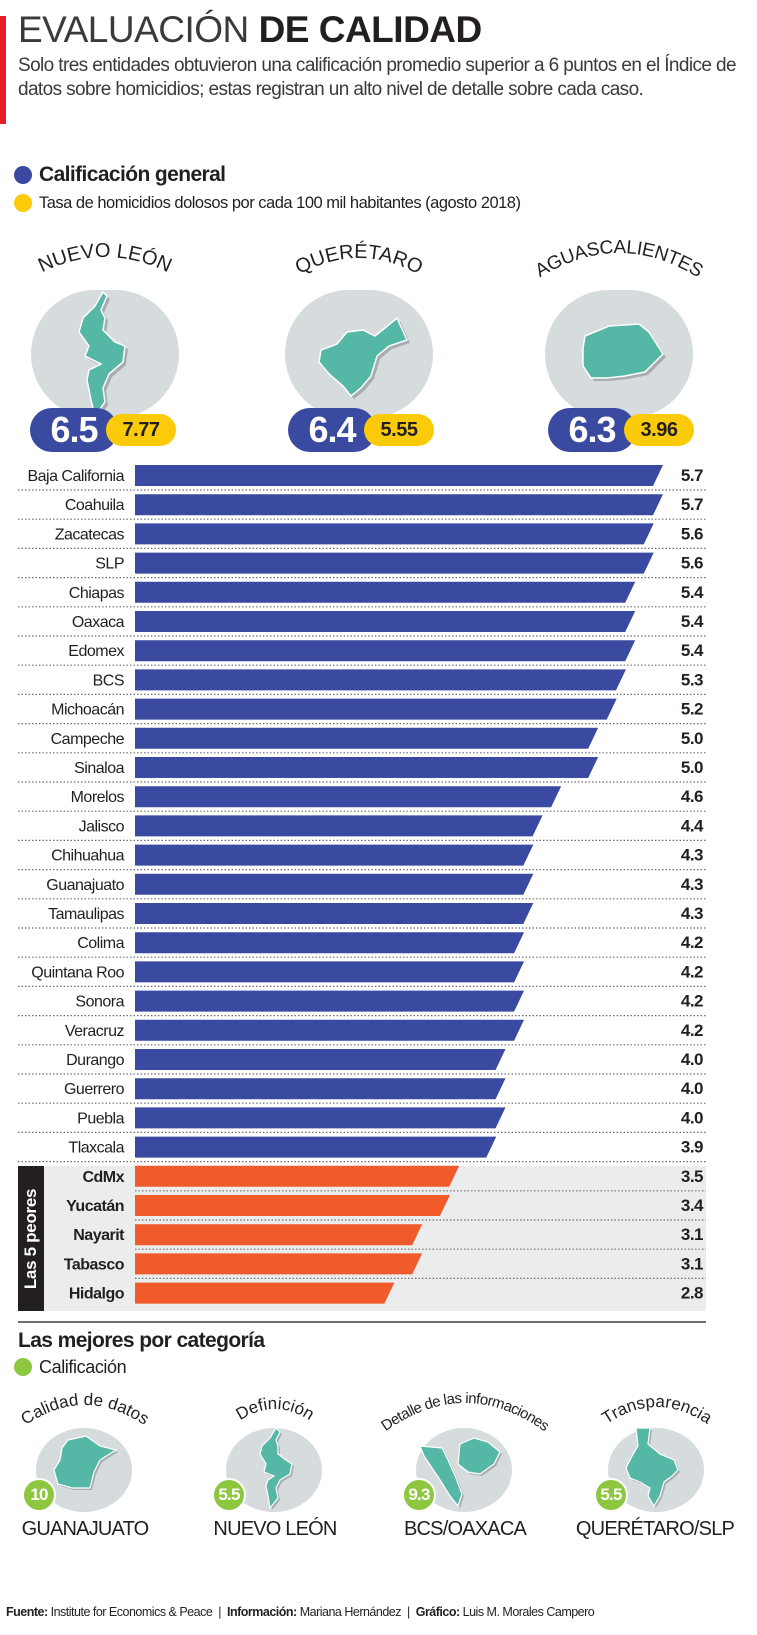 The height and width of the screenshot is (1635, 757). Describe the element at coordinates (3, 70) in the screenshot. I see `accent-bar` at that location.